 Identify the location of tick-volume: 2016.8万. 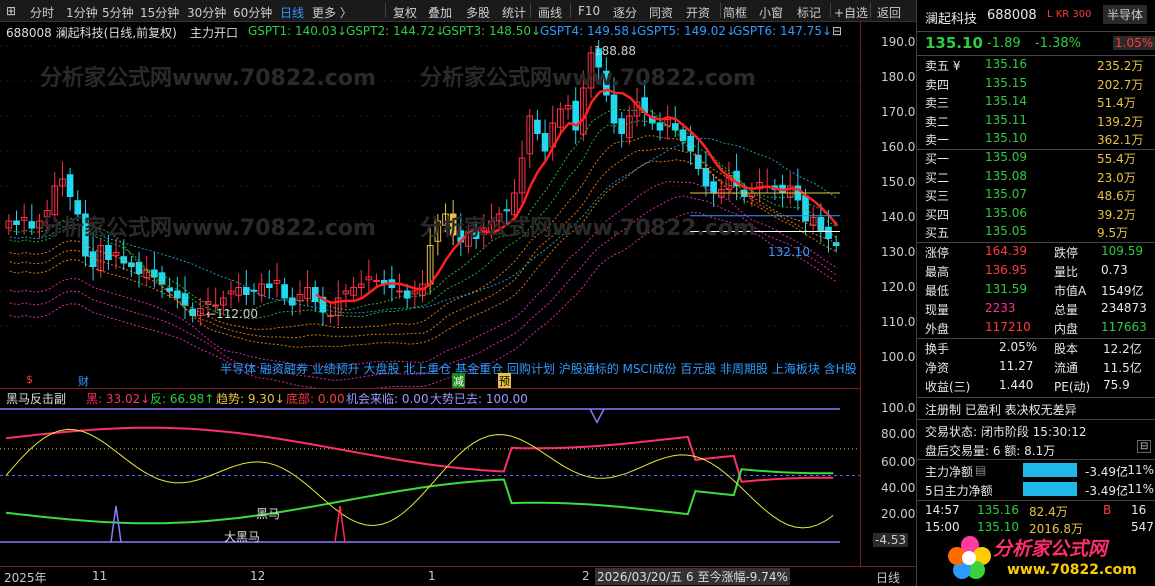
(1056, 529).